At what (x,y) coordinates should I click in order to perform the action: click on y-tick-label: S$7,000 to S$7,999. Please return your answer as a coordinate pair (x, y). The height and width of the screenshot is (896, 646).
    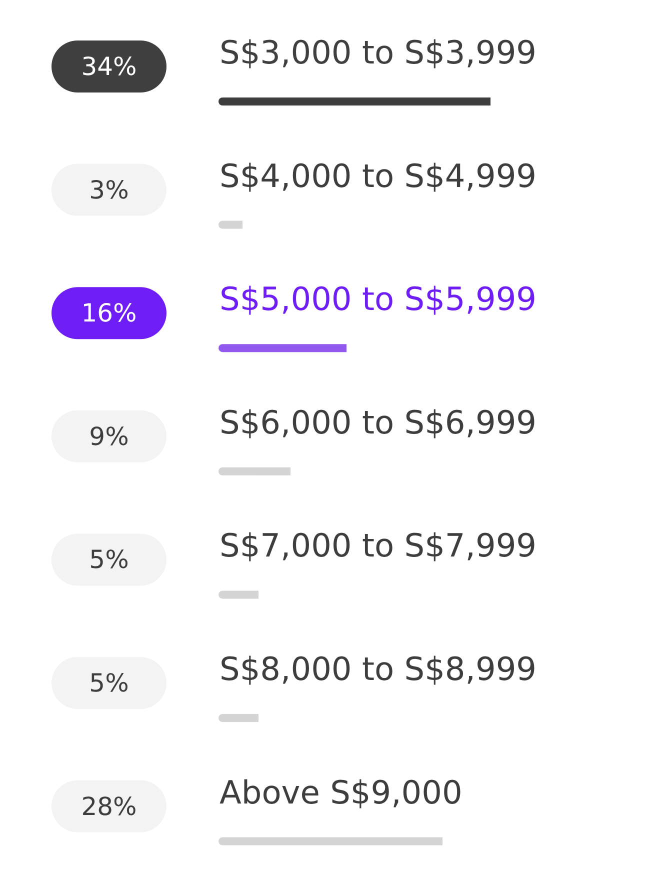
    Looking at the image, I should click on (378, 545).